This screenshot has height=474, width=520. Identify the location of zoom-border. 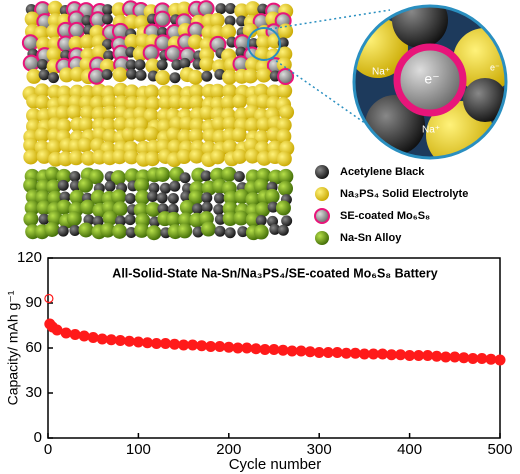
(430, 82).